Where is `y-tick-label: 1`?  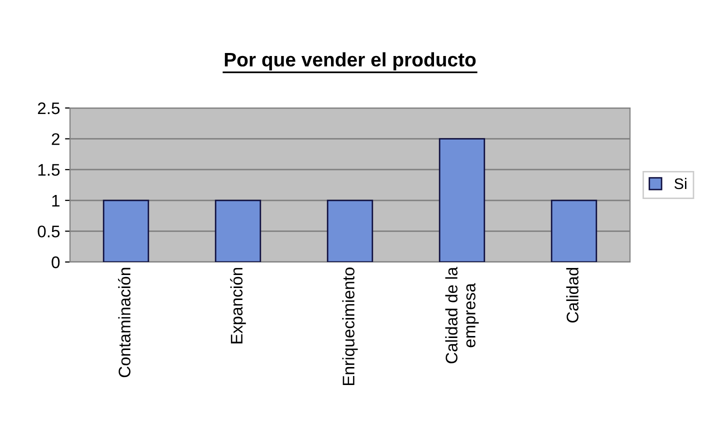
y-tick-label: 1 is located at coordinates (56, 200).